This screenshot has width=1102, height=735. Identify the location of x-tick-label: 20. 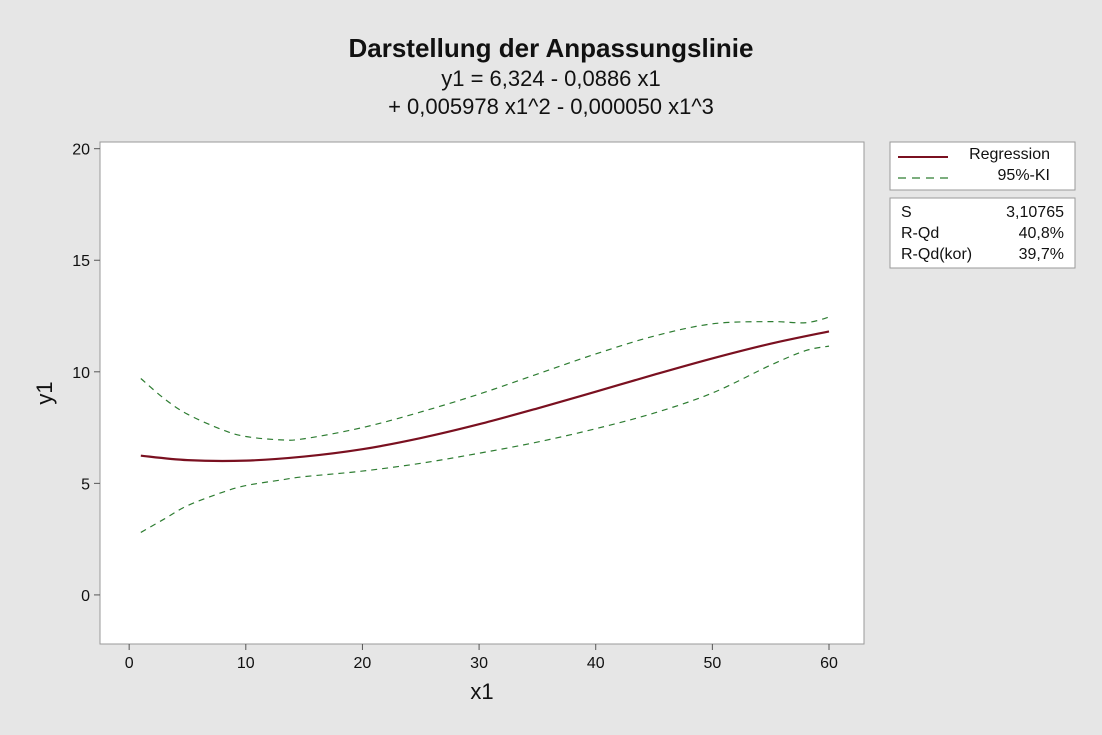
(363, 663).